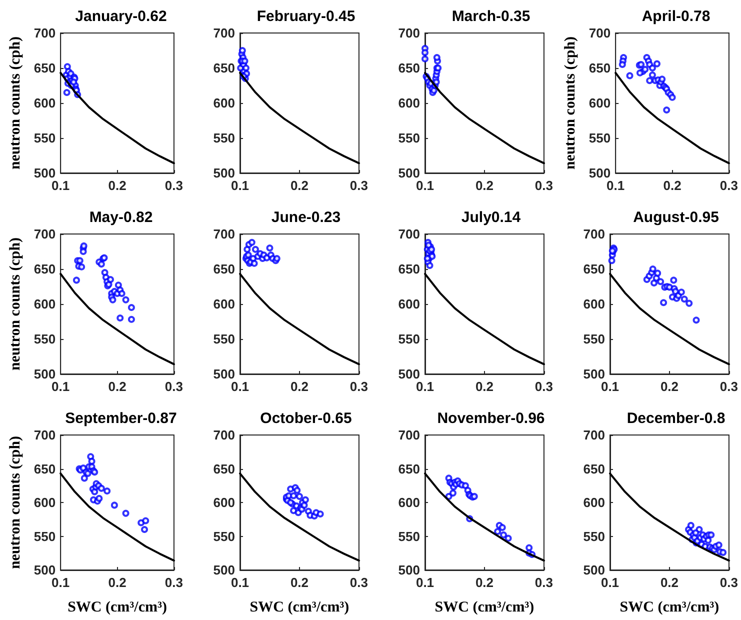 The height and width of the screenshot is (620, 741). I want to click on chart-title: September-0.87, so click(121, 418).